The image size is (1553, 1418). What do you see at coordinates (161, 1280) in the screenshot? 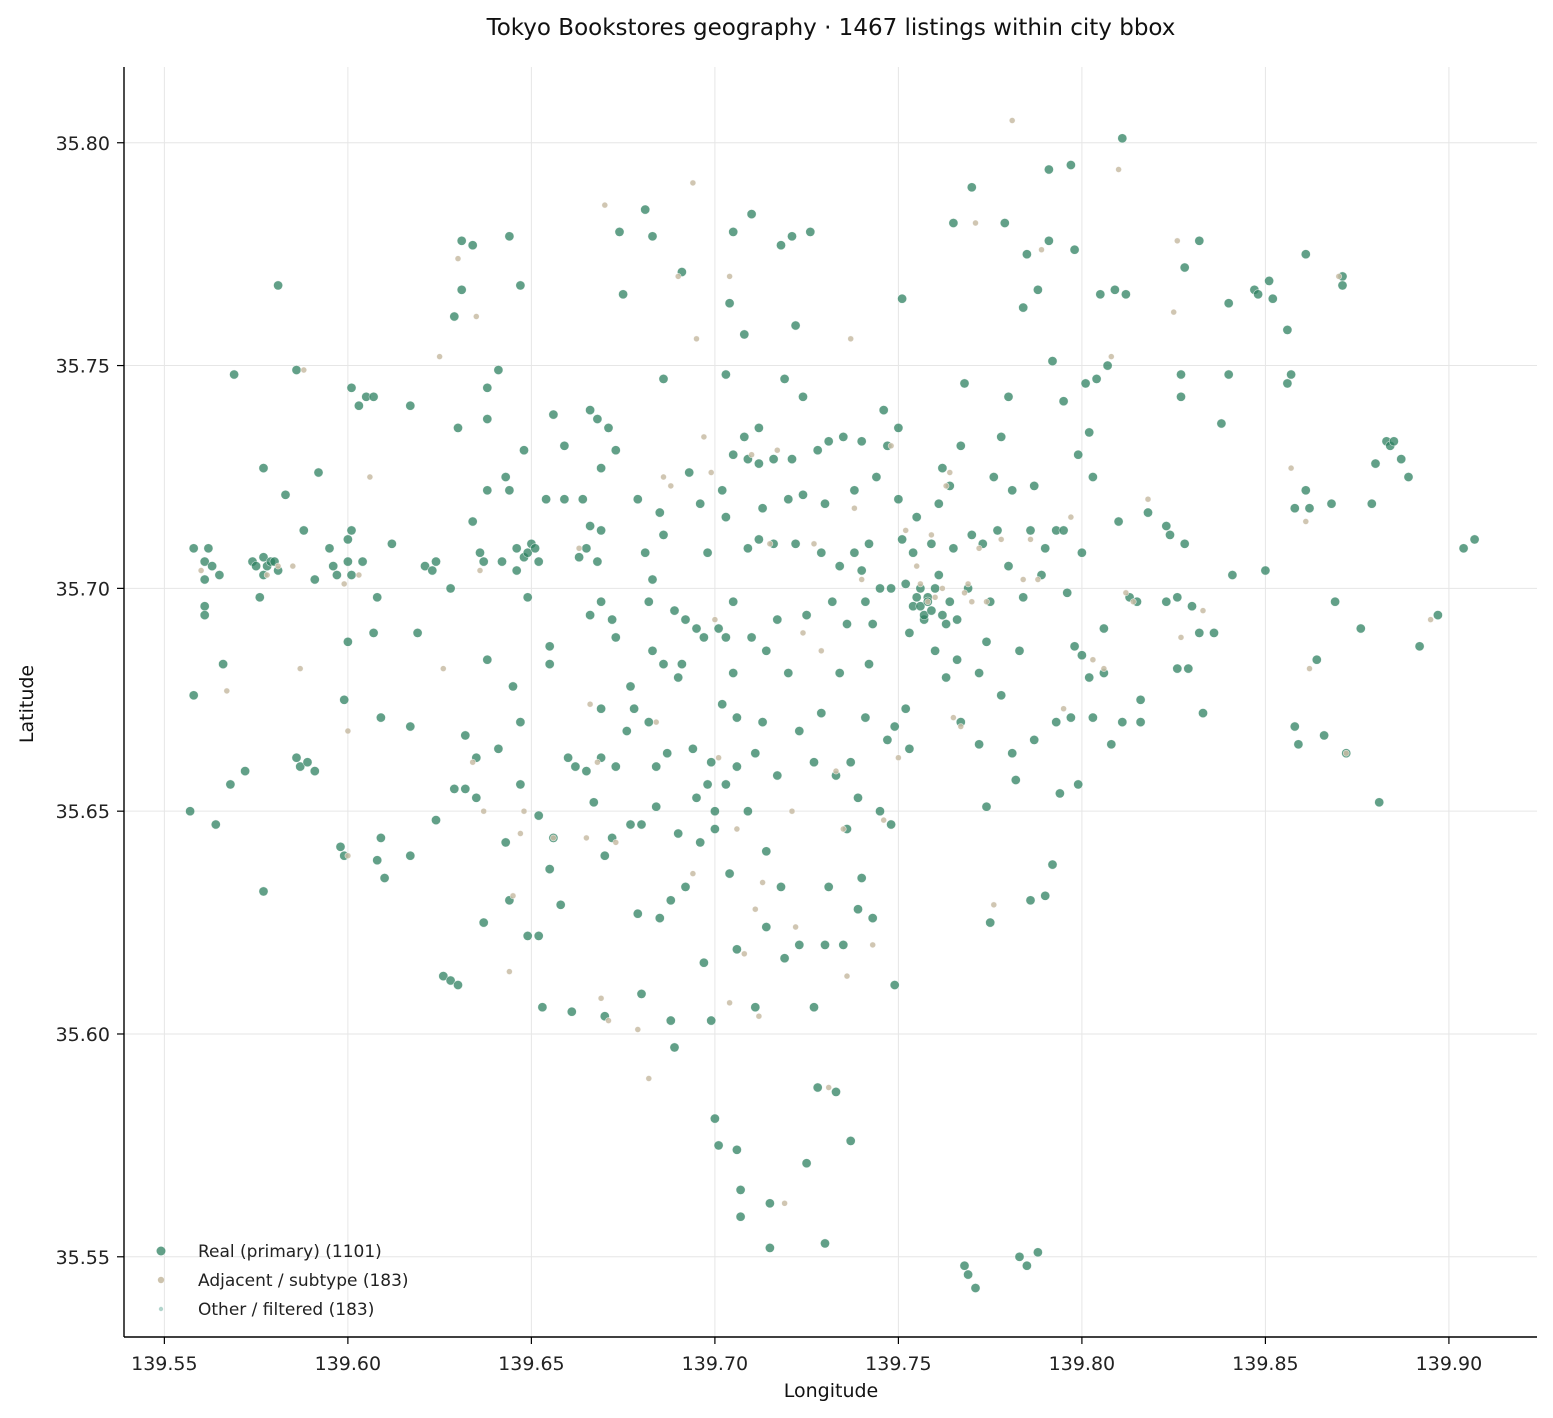
I see `legend-marker-adjacent` at bounding box center [161, 1280].